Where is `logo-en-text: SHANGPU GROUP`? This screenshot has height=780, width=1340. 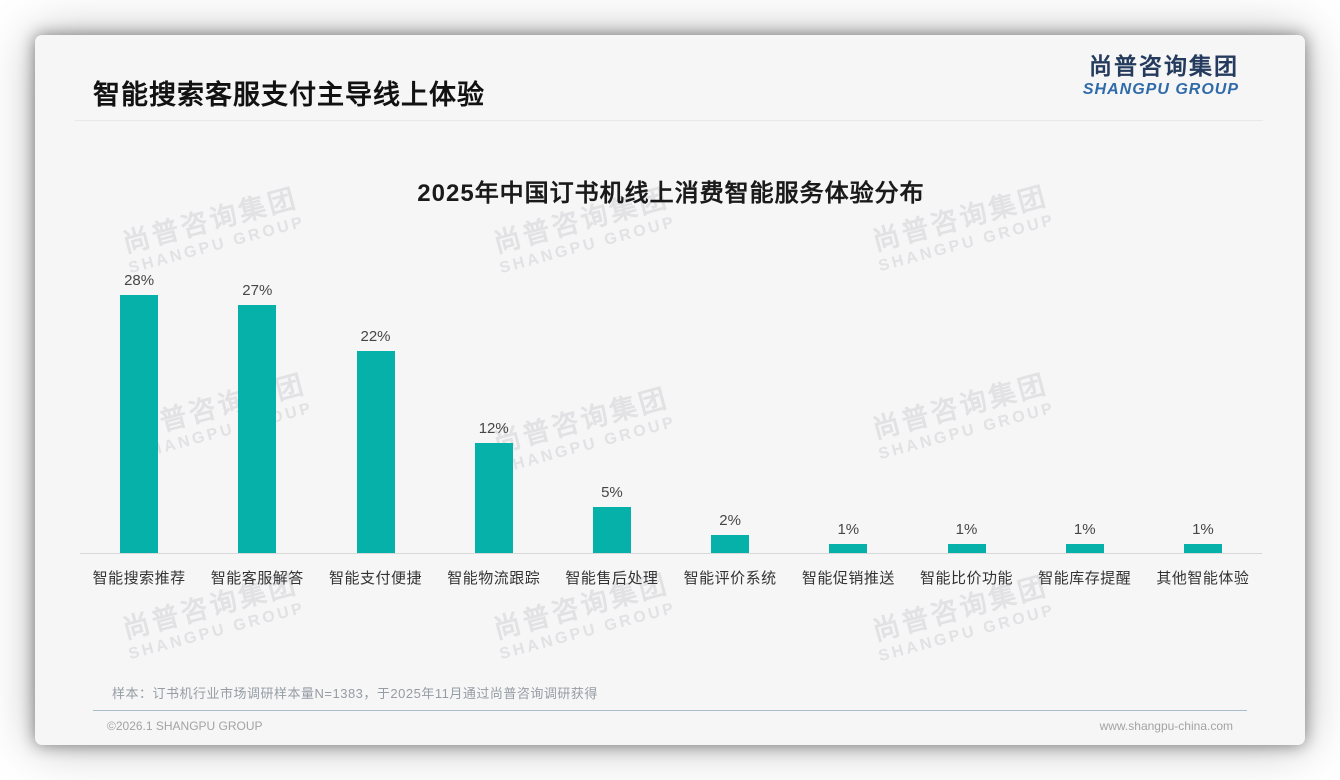
logo-en-text: SHANGPU GROUP is located at coordinates (1160, 90).